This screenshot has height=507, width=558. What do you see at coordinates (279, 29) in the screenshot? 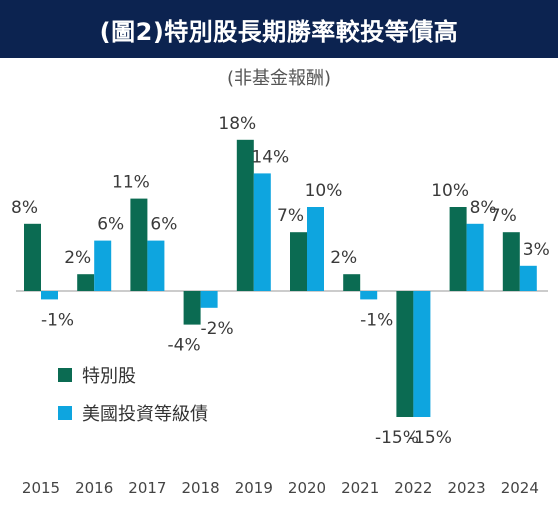
I see `chart-title: (圖2)特別股長期勝率較投等債高` at bounding box center [279, 29].